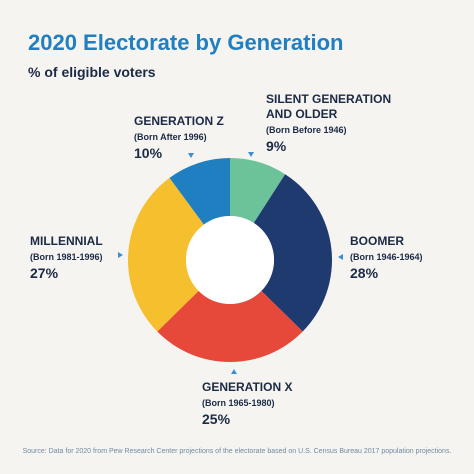 The width and height of the screenshot is (474, 474). I want to click on donut-slice-generation-z, so click(199, 191).